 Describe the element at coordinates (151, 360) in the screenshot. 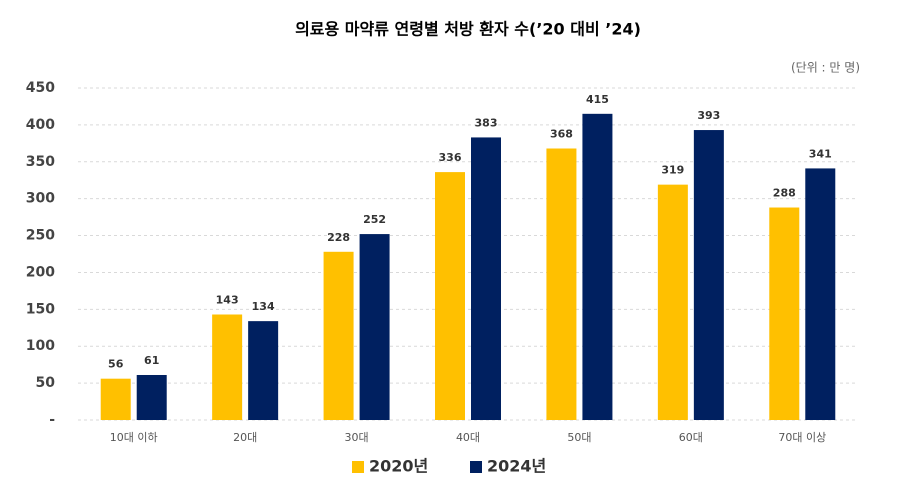

I see `value-label: 61` at that location.